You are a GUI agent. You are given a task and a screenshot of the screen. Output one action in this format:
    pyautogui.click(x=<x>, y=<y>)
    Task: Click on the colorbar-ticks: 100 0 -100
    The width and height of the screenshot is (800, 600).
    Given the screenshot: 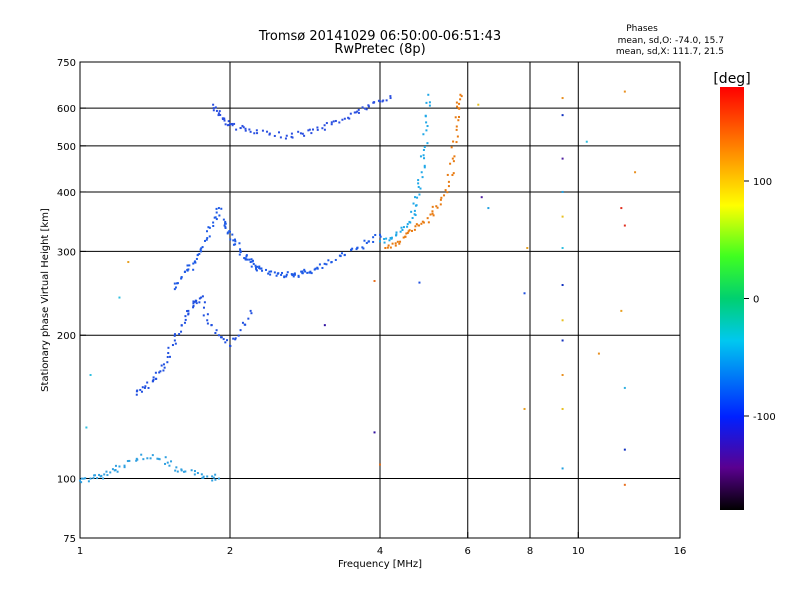 What is the action you would take?
    pyautogui.click(x=760, y=300)
    